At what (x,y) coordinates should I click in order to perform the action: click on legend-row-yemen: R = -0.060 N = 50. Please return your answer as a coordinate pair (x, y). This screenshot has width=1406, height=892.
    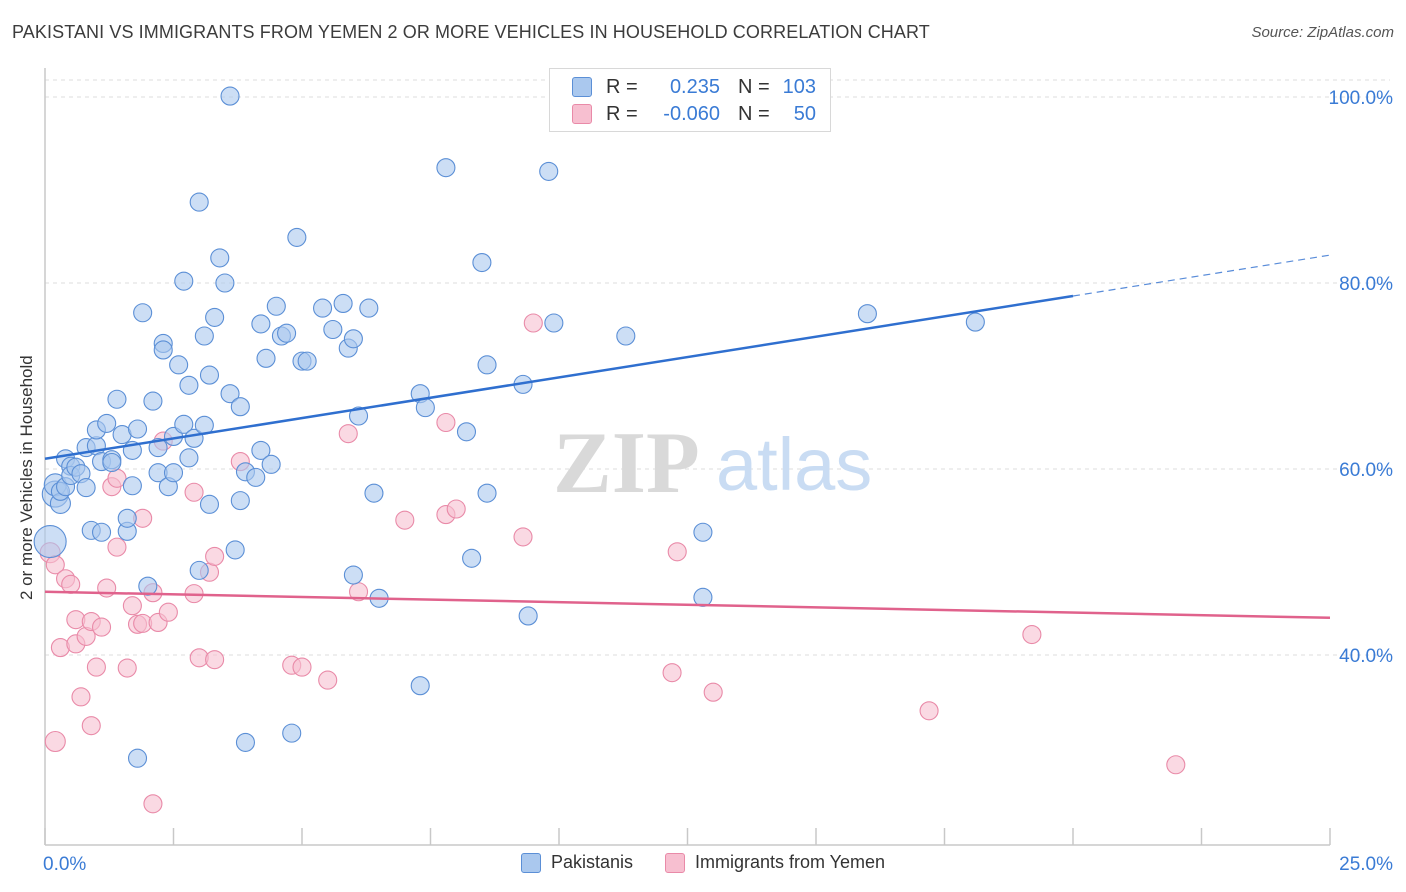
    Looking at the image, I should click on (694, 114).